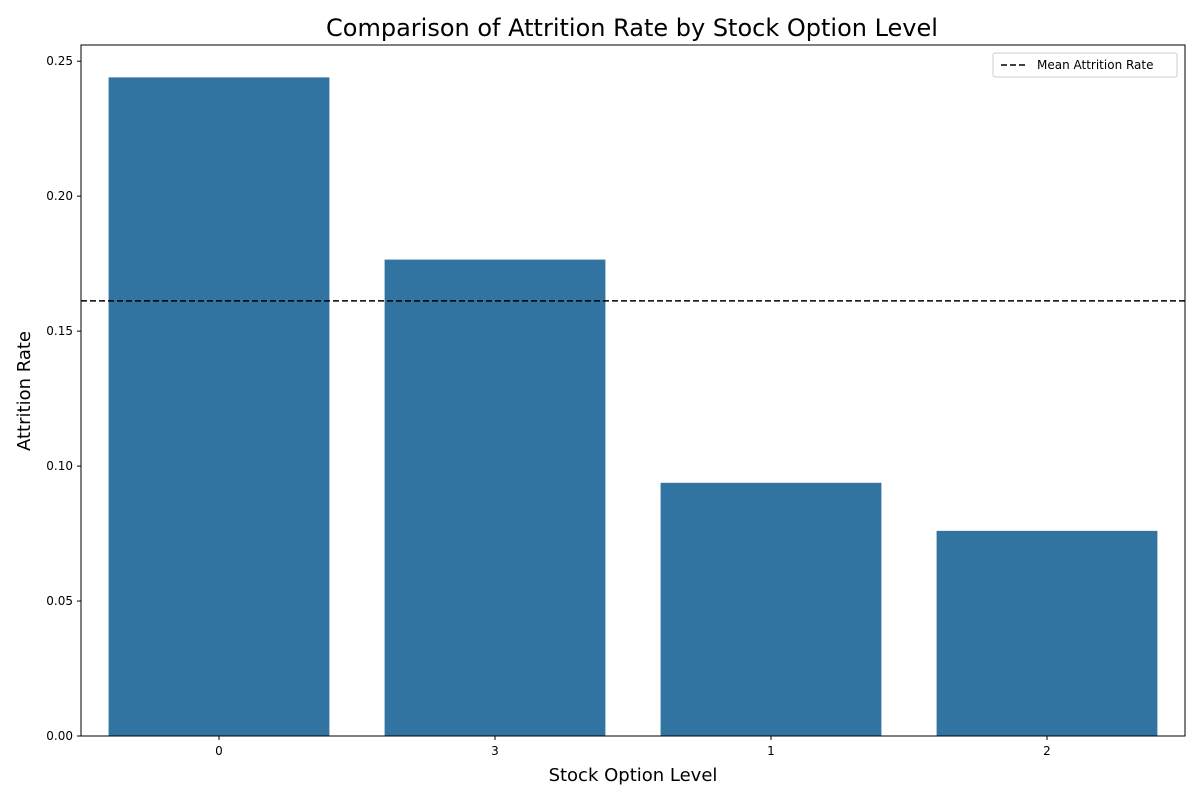  I want to click on legend-box, so click(1085, 65).